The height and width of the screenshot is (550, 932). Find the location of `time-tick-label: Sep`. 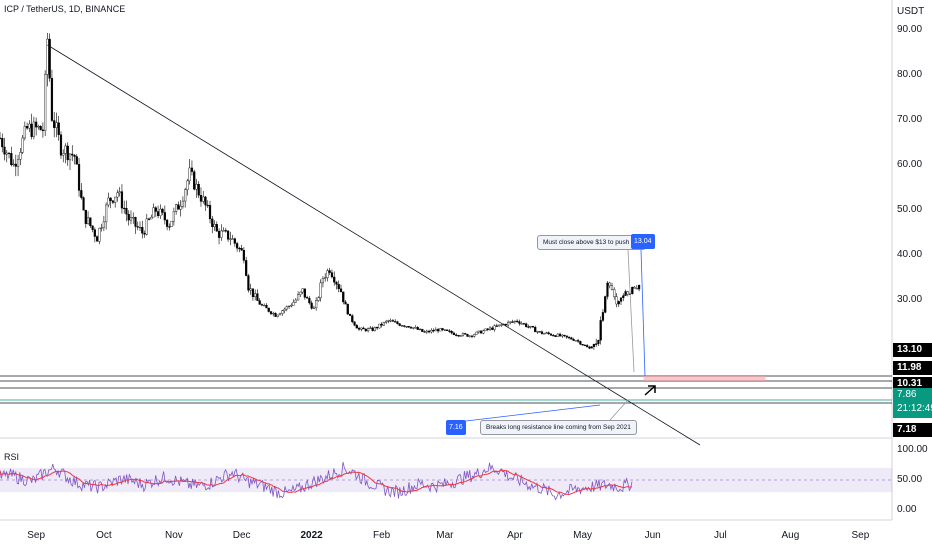

time-tick-label: Sep is located at coordinates (36, 535).